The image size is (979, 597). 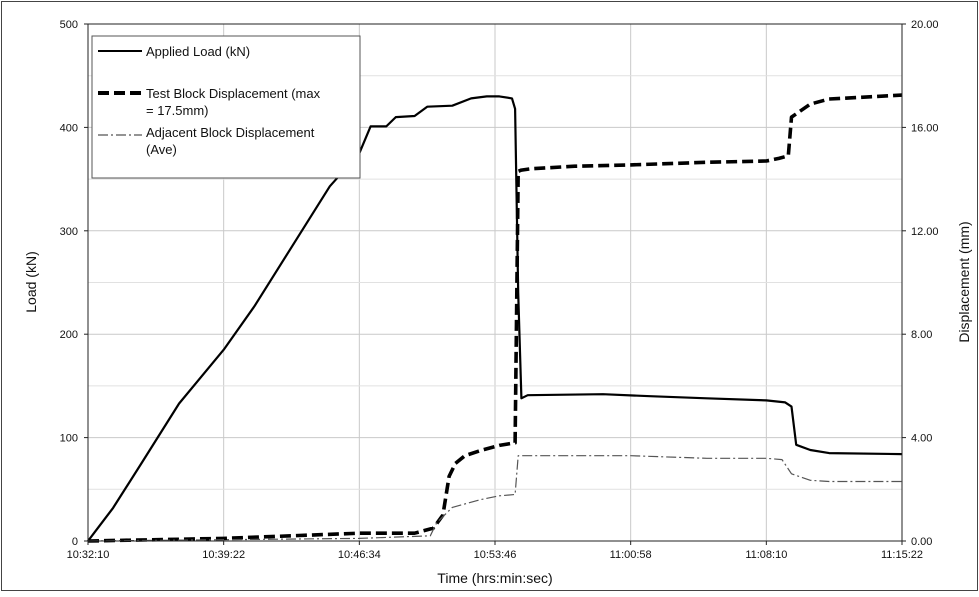 I want to click on x-tick-label: 10:53:46, so click(x=495, y=555).